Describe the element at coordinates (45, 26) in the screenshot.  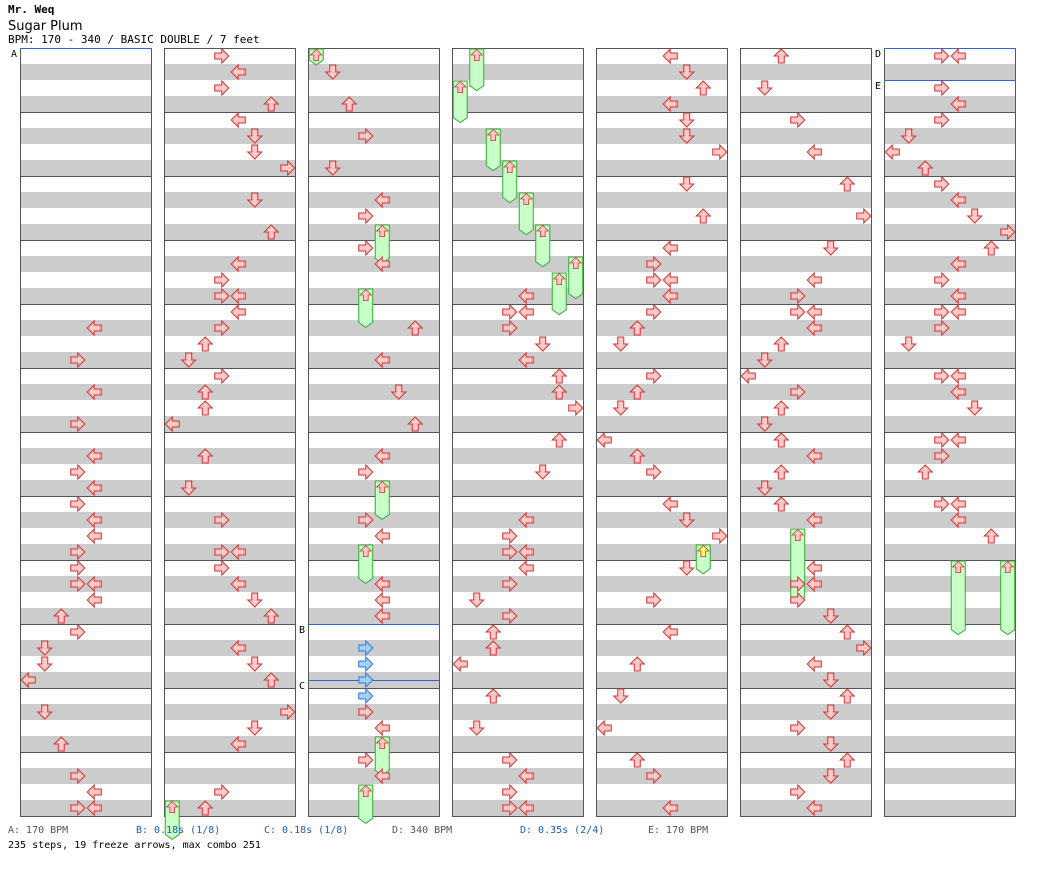
I see `song-title: Sugar Plum` at that location.